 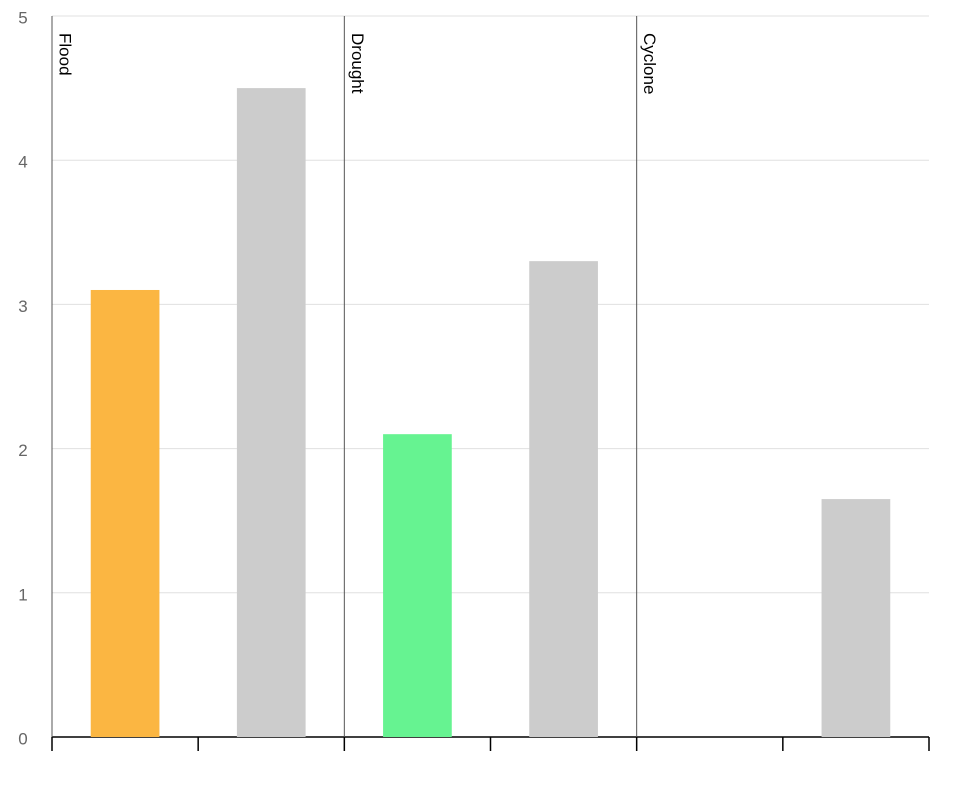 I want to click on y-tick-label: 3, so click(x=22, y=306).